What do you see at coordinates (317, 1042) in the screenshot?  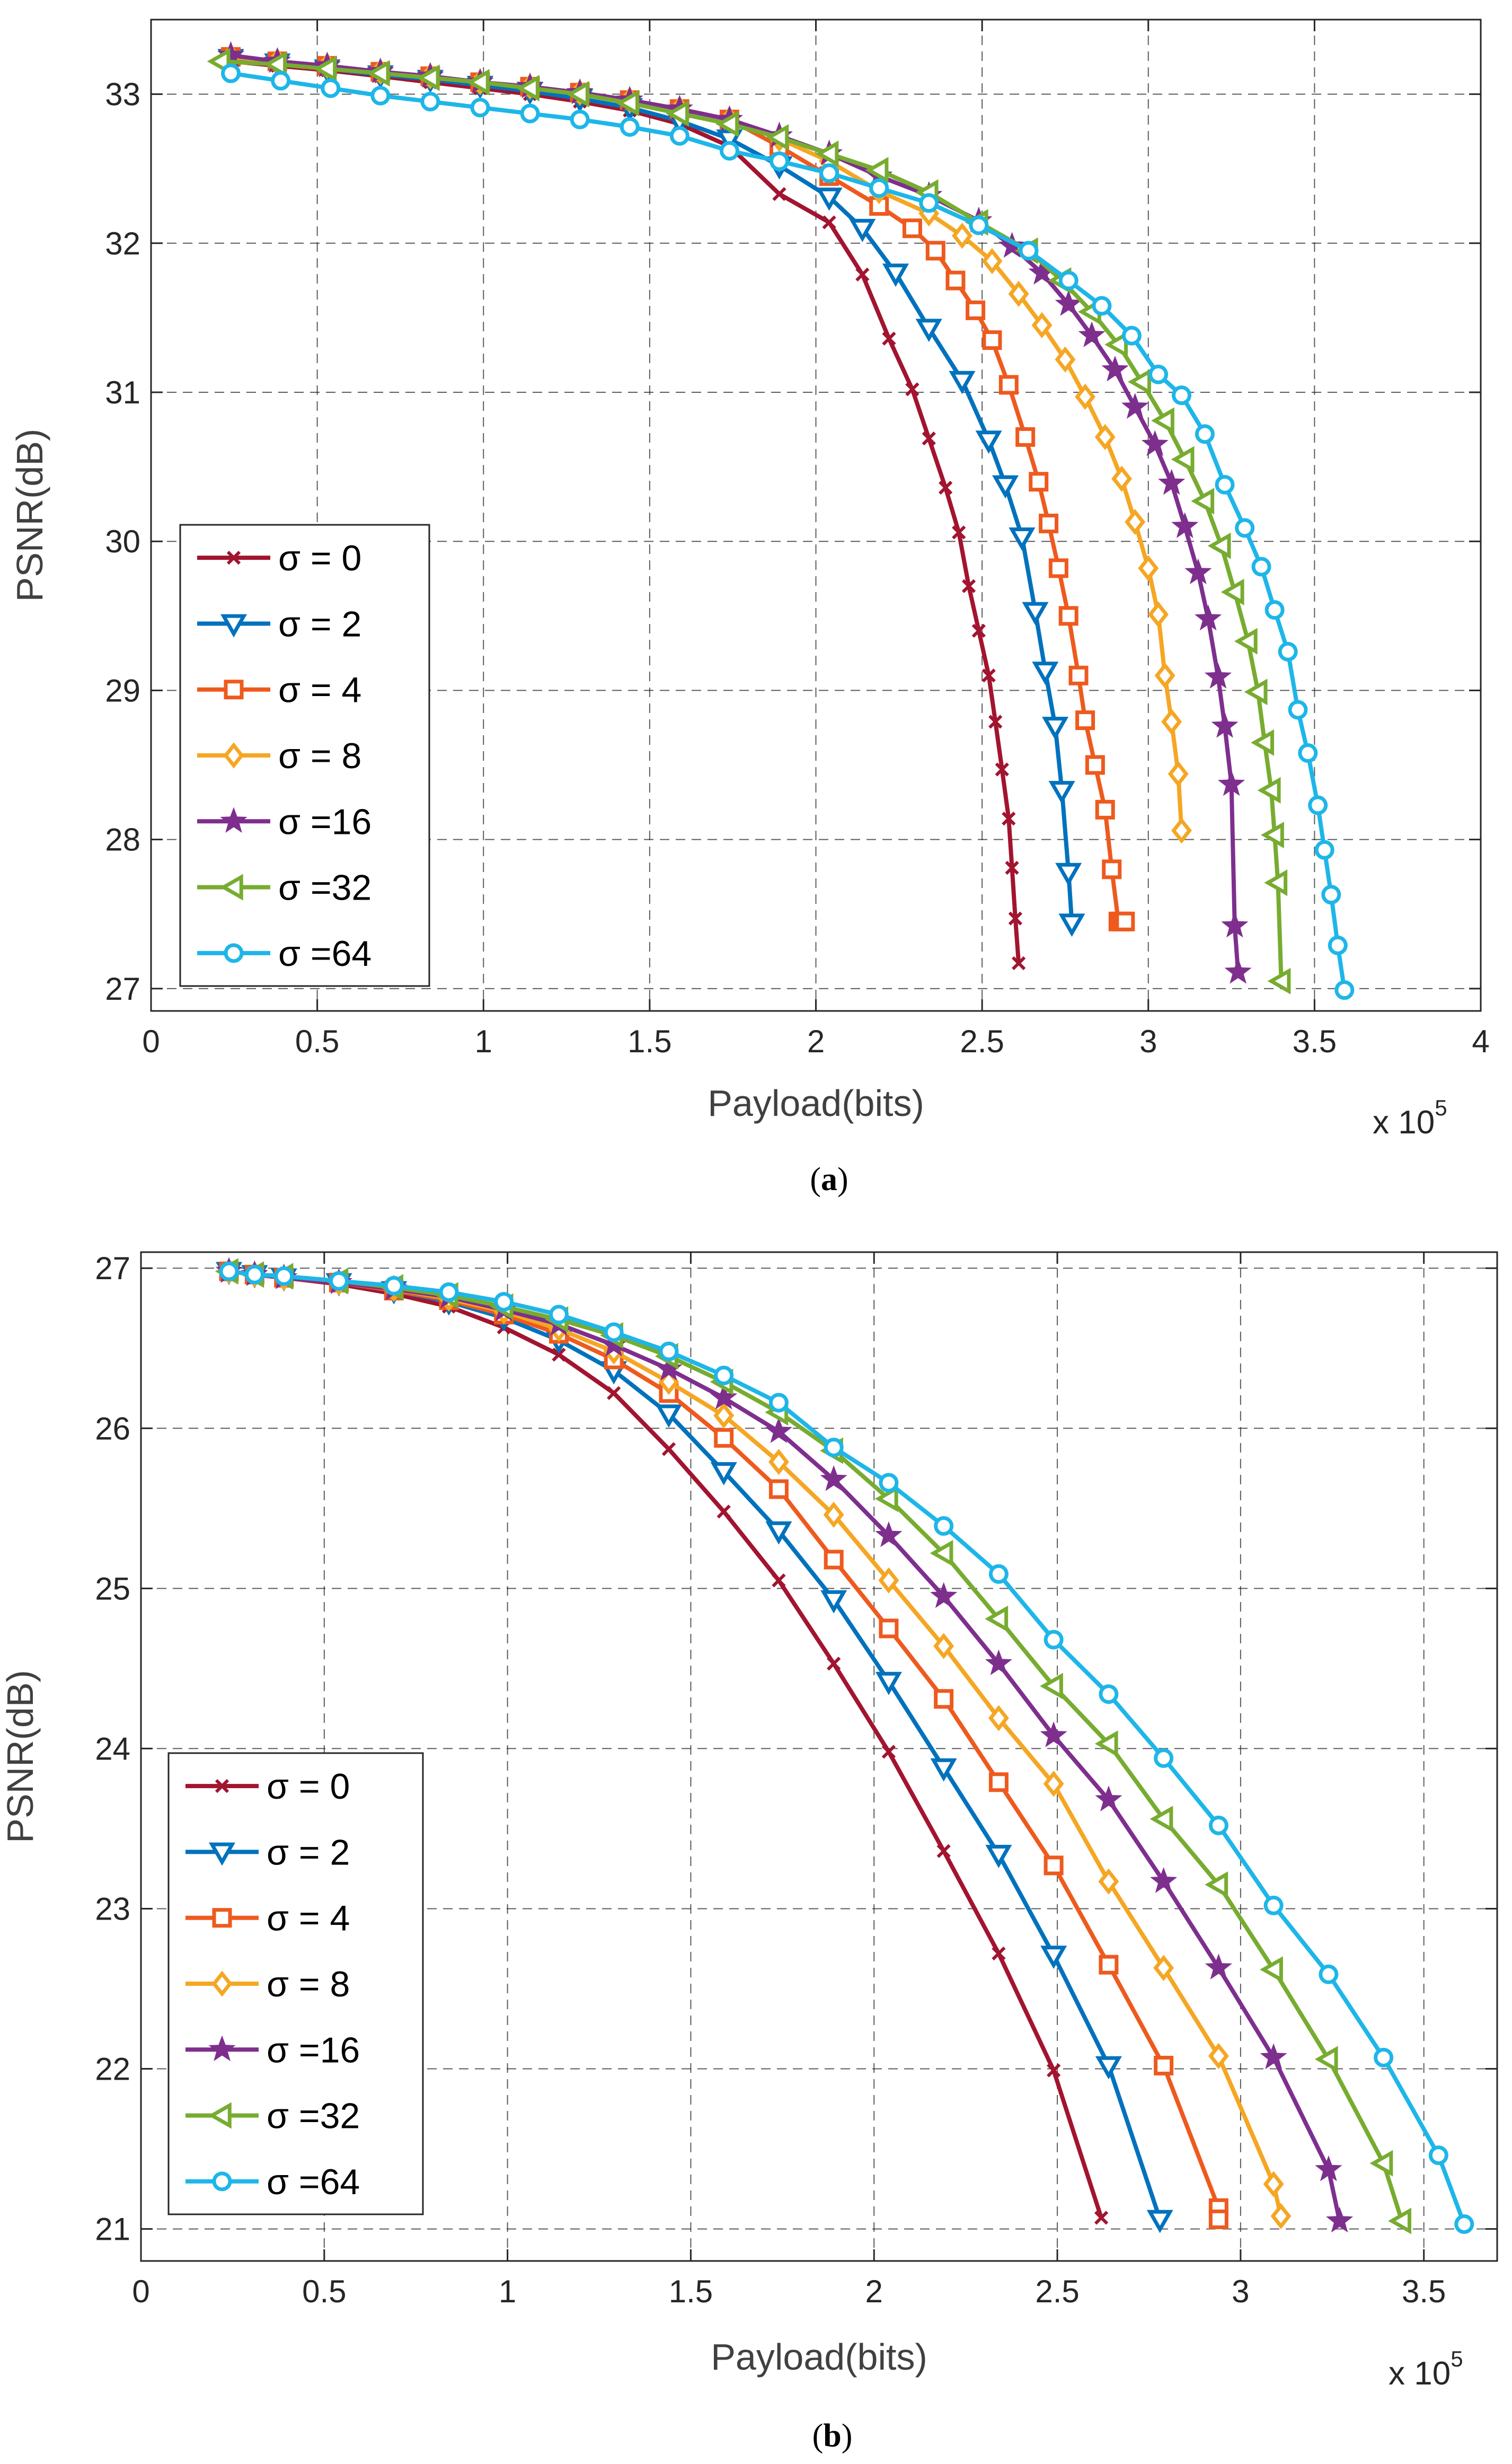 I see `x-tick-label: 0.5` at bounding box center [317, 1042].